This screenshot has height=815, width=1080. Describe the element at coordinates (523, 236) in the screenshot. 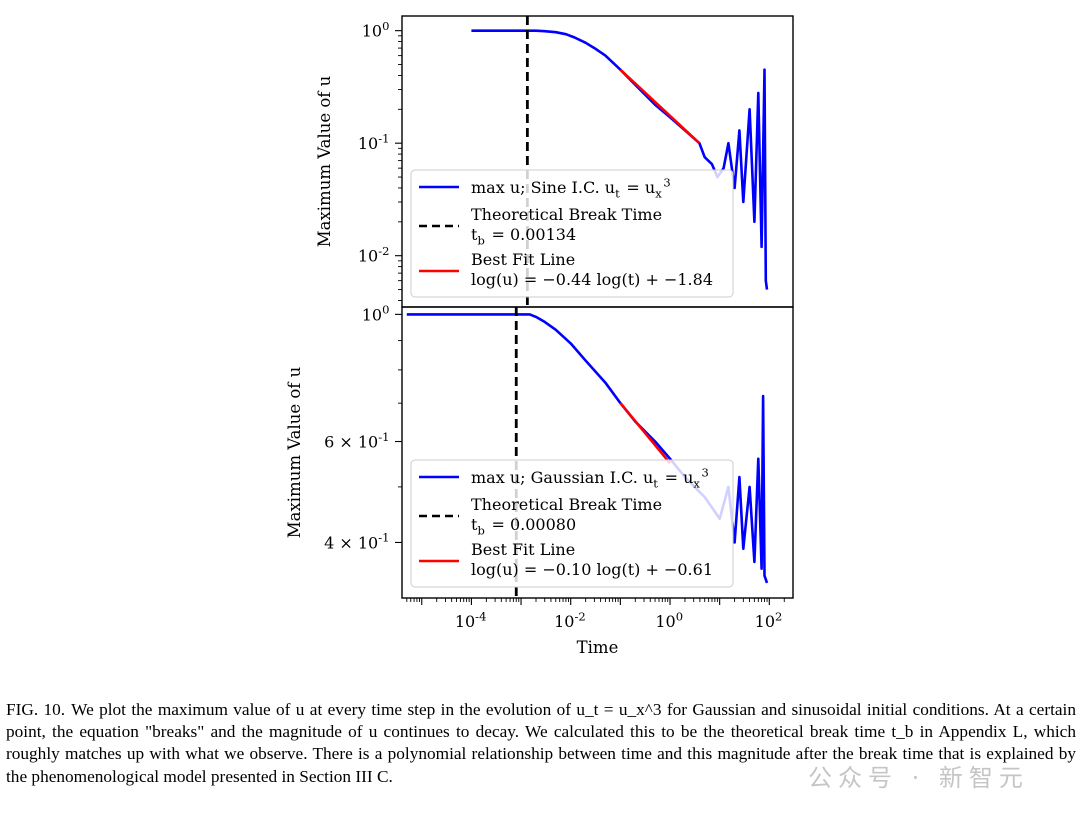

I see `legend-label-tb: tb = 0.00134` at that location.